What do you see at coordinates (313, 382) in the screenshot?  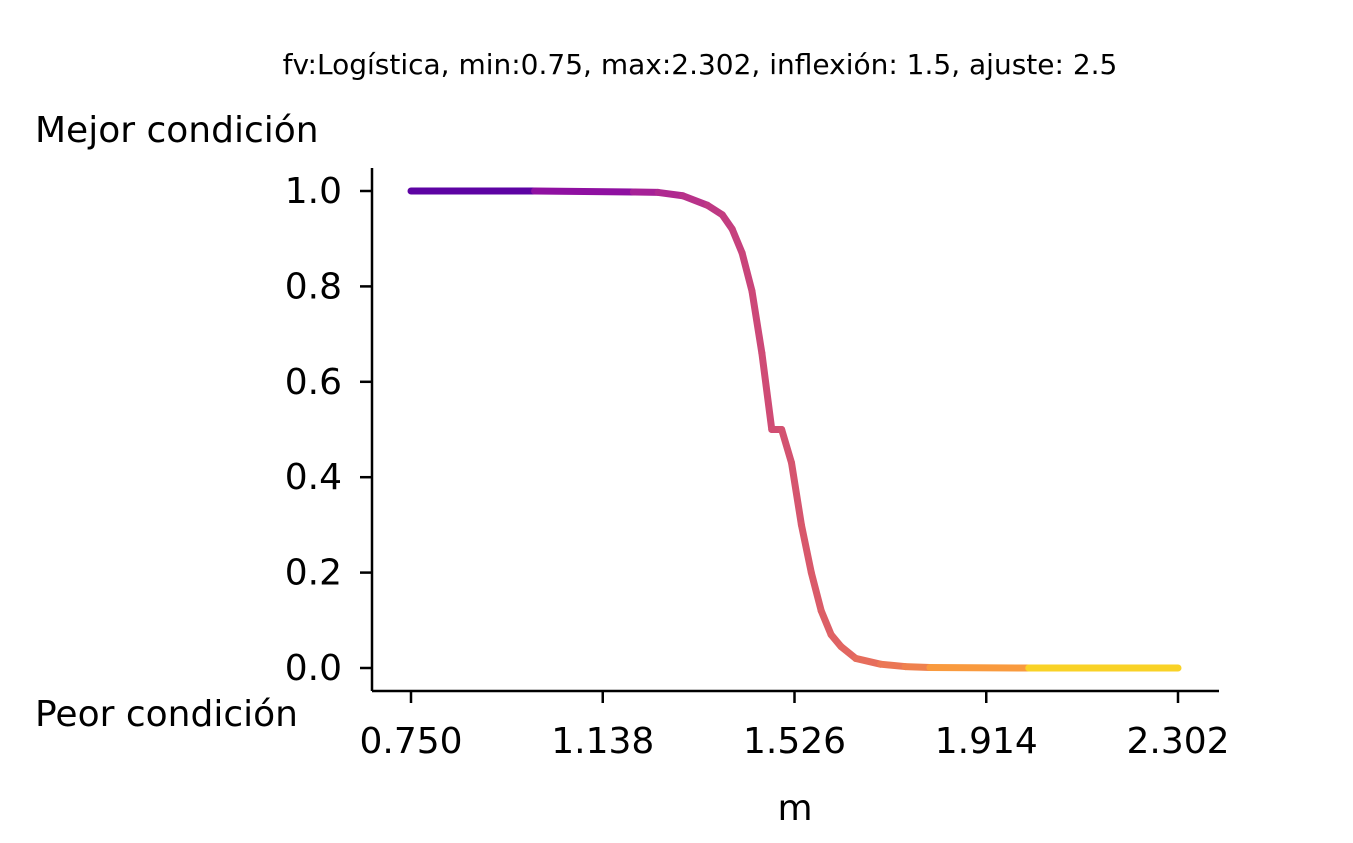 I see `y-tick-label: 0.6` at bounding box center [313, 382].